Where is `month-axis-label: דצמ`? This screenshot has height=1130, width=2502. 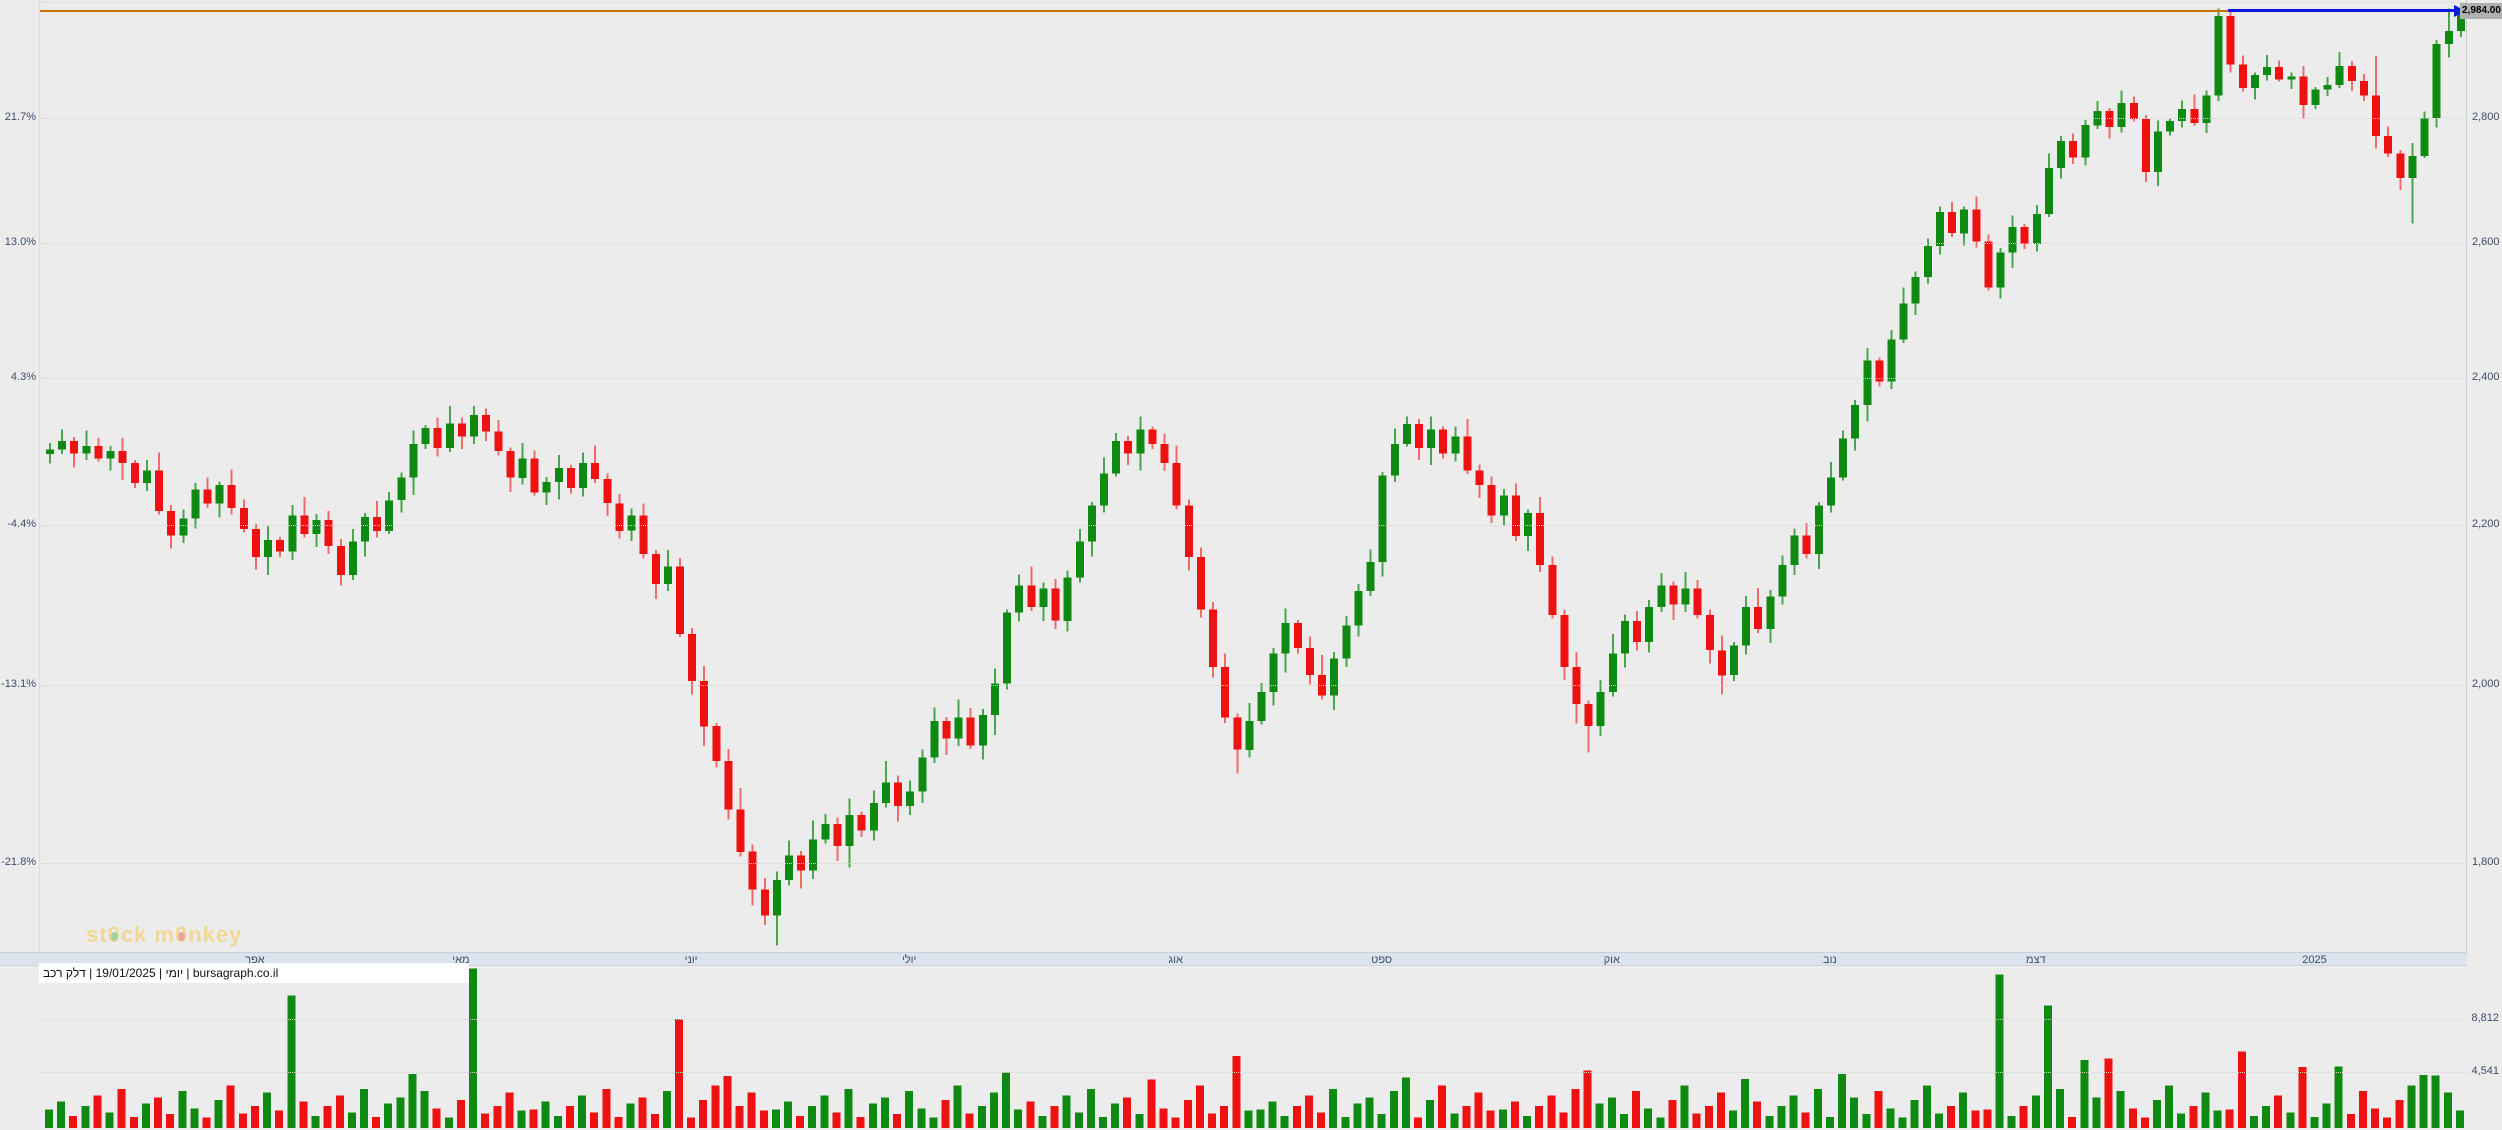 month-axis-label: דצמ is located at coordinates (2036, 960).